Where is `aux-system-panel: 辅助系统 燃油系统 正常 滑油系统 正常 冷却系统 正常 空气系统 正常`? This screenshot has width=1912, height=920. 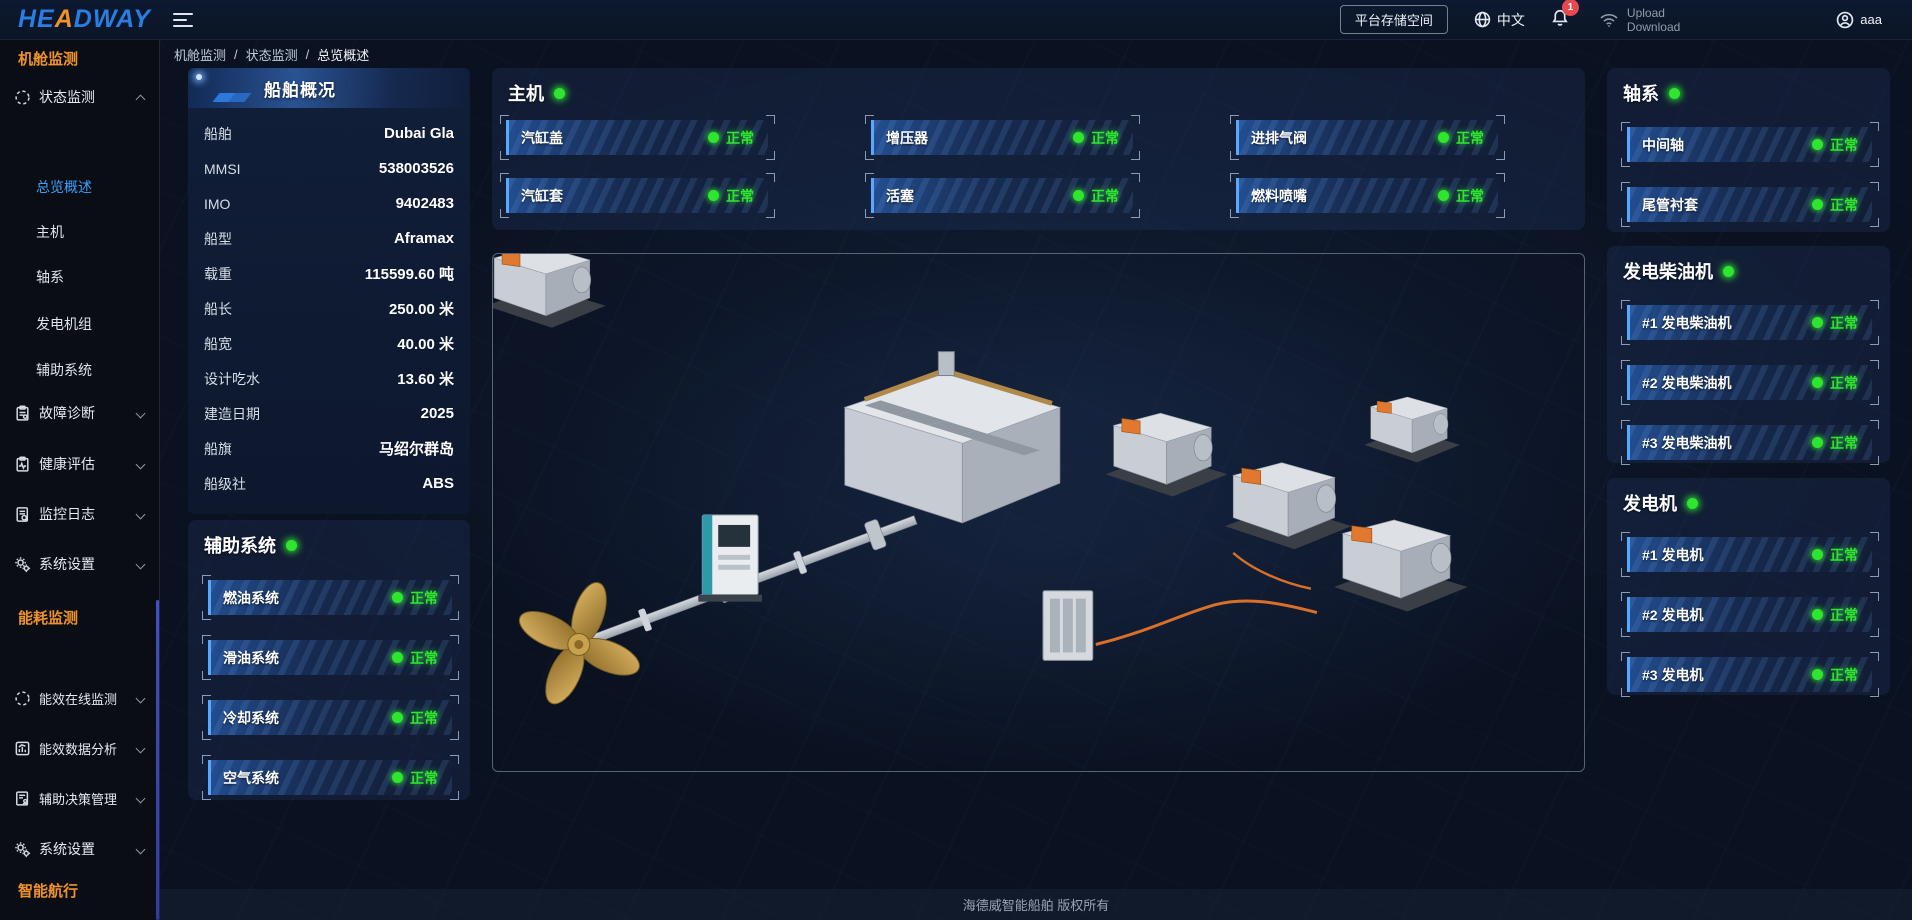
aux-system-panel: 辅助系统 燃油系统 正常 滑油系统 正常 冷却系统 正常 空气系统 正常 is located at coordinates (329, 660).